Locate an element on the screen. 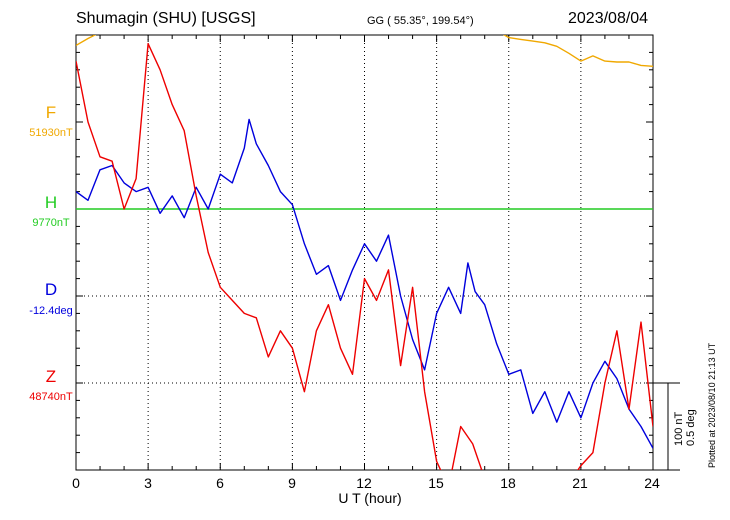 This screenshot has height=520, width=730. station-coords: GG ( 55.35°, 199.54°) is located at coordinates (420, 21).